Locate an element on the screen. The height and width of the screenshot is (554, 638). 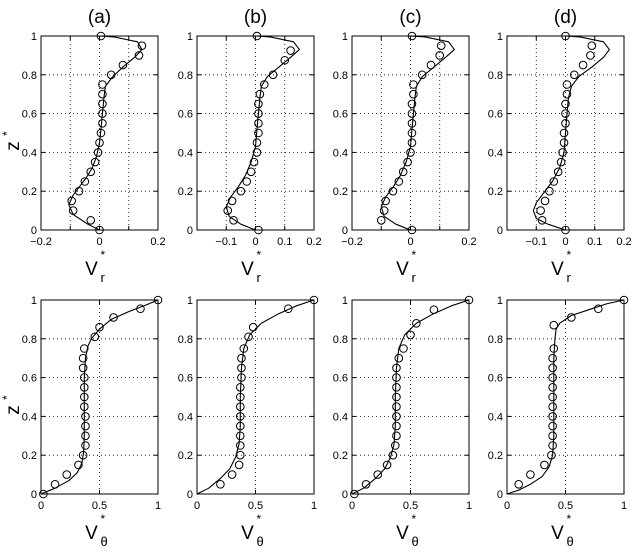
x-axis-label-sub: r is located at coordinates (414, 277).